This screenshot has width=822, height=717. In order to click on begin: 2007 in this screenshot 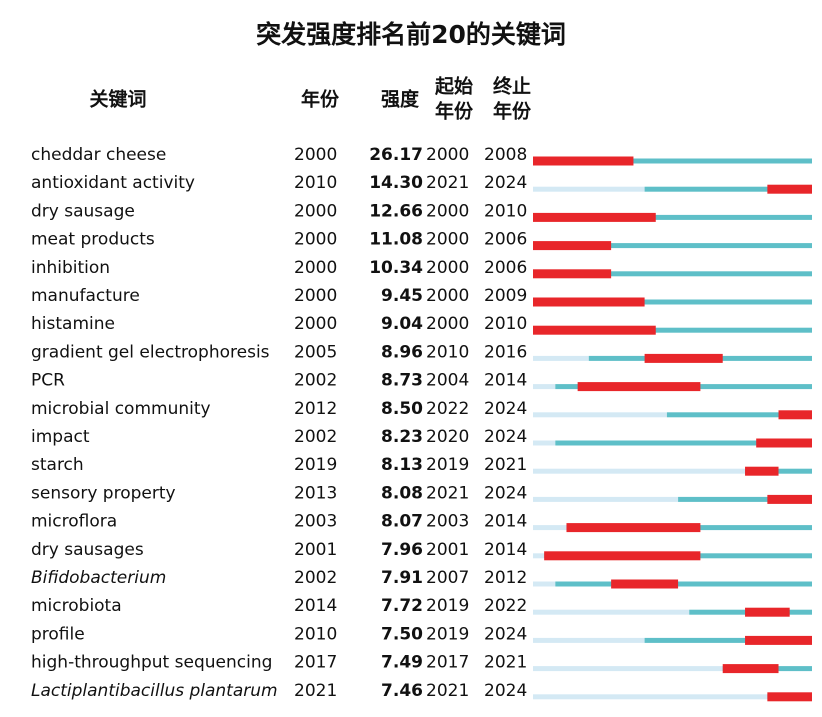, I will do `click(447, 578)`.